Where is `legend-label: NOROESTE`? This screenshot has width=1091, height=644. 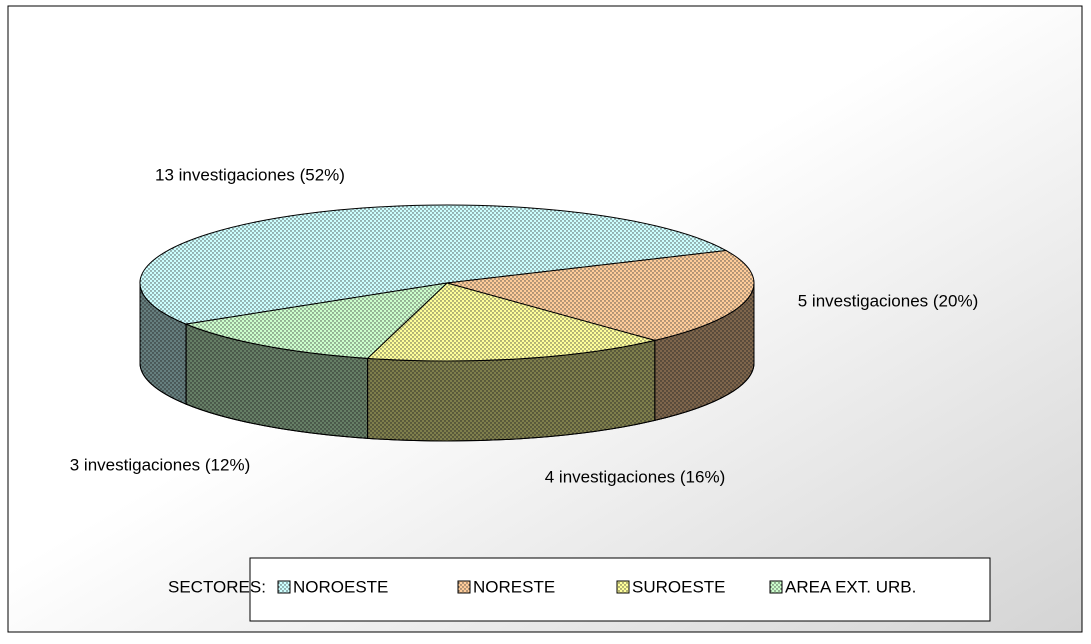
legend-label: NOROESTE is located at coordinates (340, 586).